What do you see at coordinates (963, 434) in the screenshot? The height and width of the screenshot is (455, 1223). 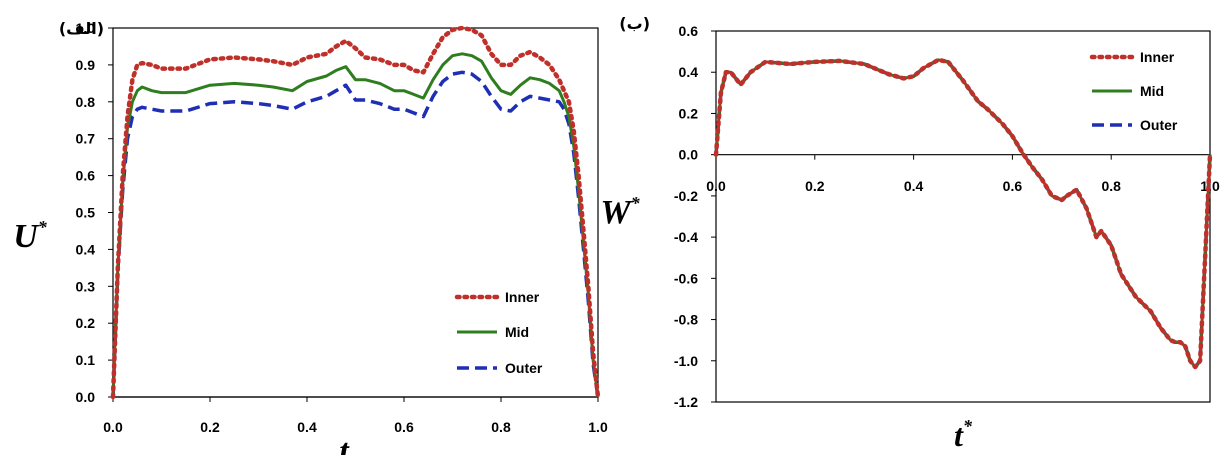 I see `x-axis-label: t*` at bounding box center [963, 434].